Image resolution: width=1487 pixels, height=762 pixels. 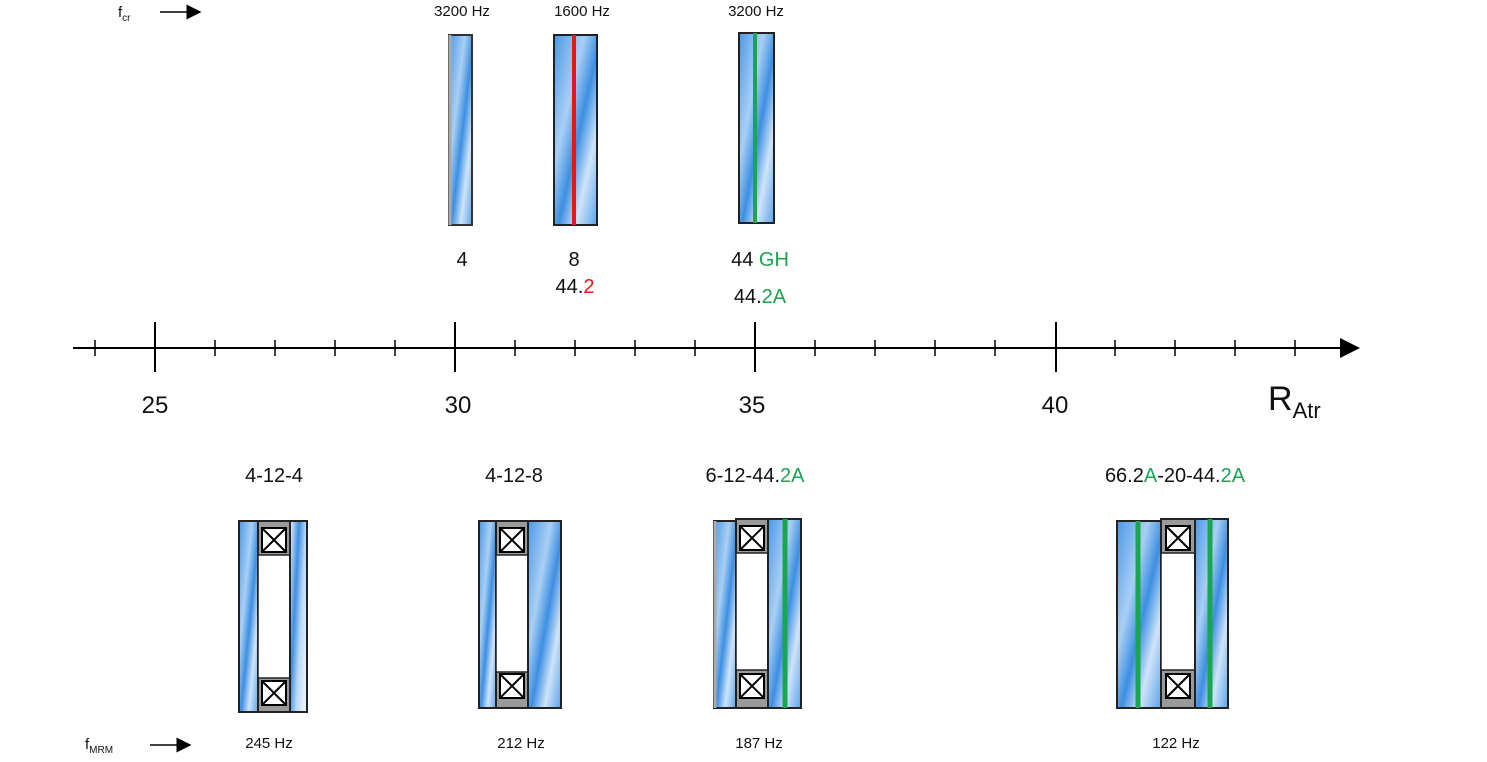 I want to click on top-name-2-sub: 44.2, so click(x=575, y=287).